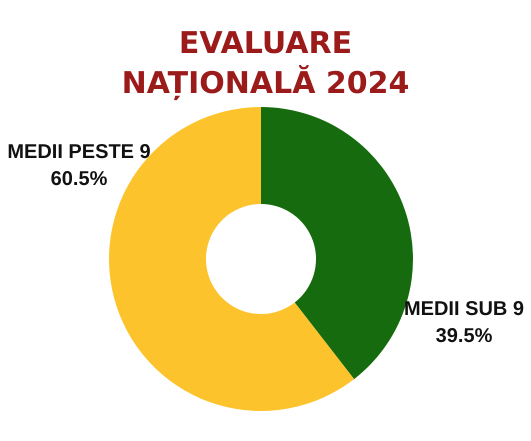 This screenshot has width=531, height=441. Describe the element at coordinates (79, 179) in the screenshot. I see `data-label: 60.5%` at that location.